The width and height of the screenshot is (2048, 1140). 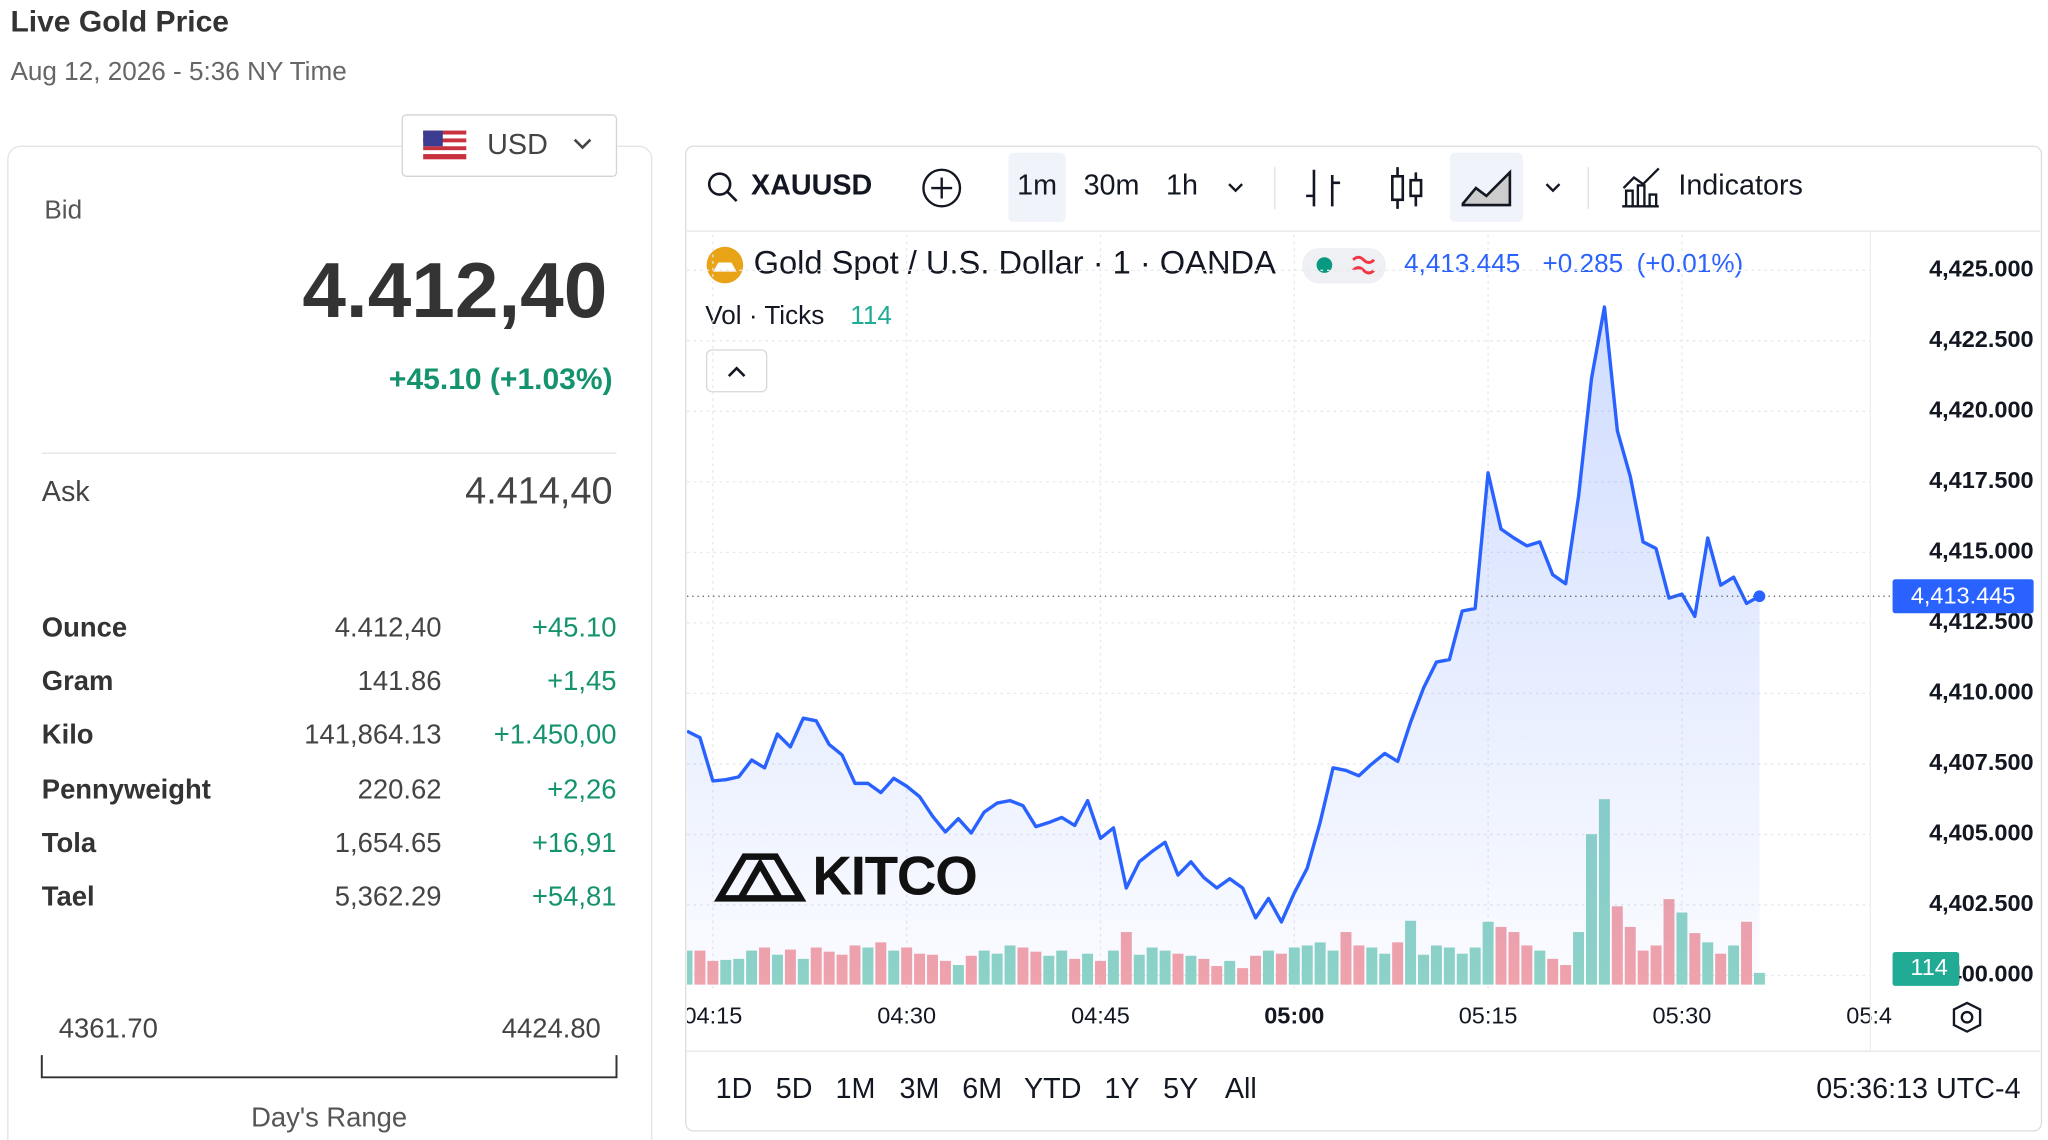 What do you see at coordinates (734, 1089) in the screenshot?
I see `range-button: 1D` at bounding box center [734, 1089].